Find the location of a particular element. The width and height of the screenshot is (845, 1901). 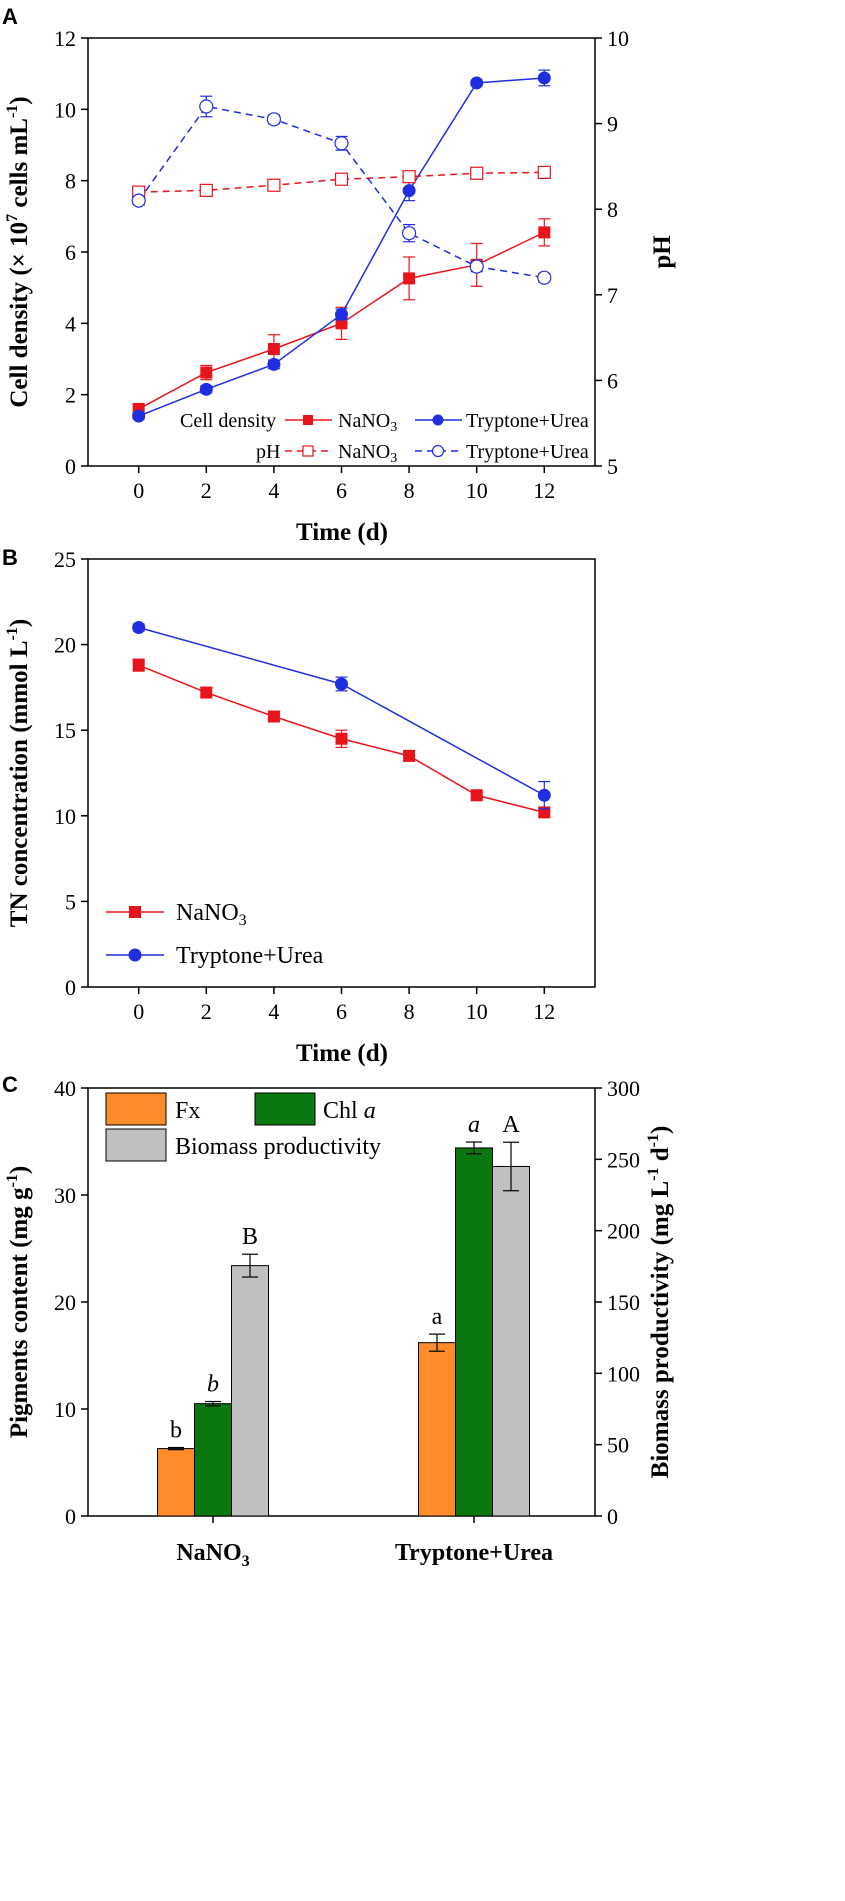

panel-b-series is located at coordinates (341, 719).